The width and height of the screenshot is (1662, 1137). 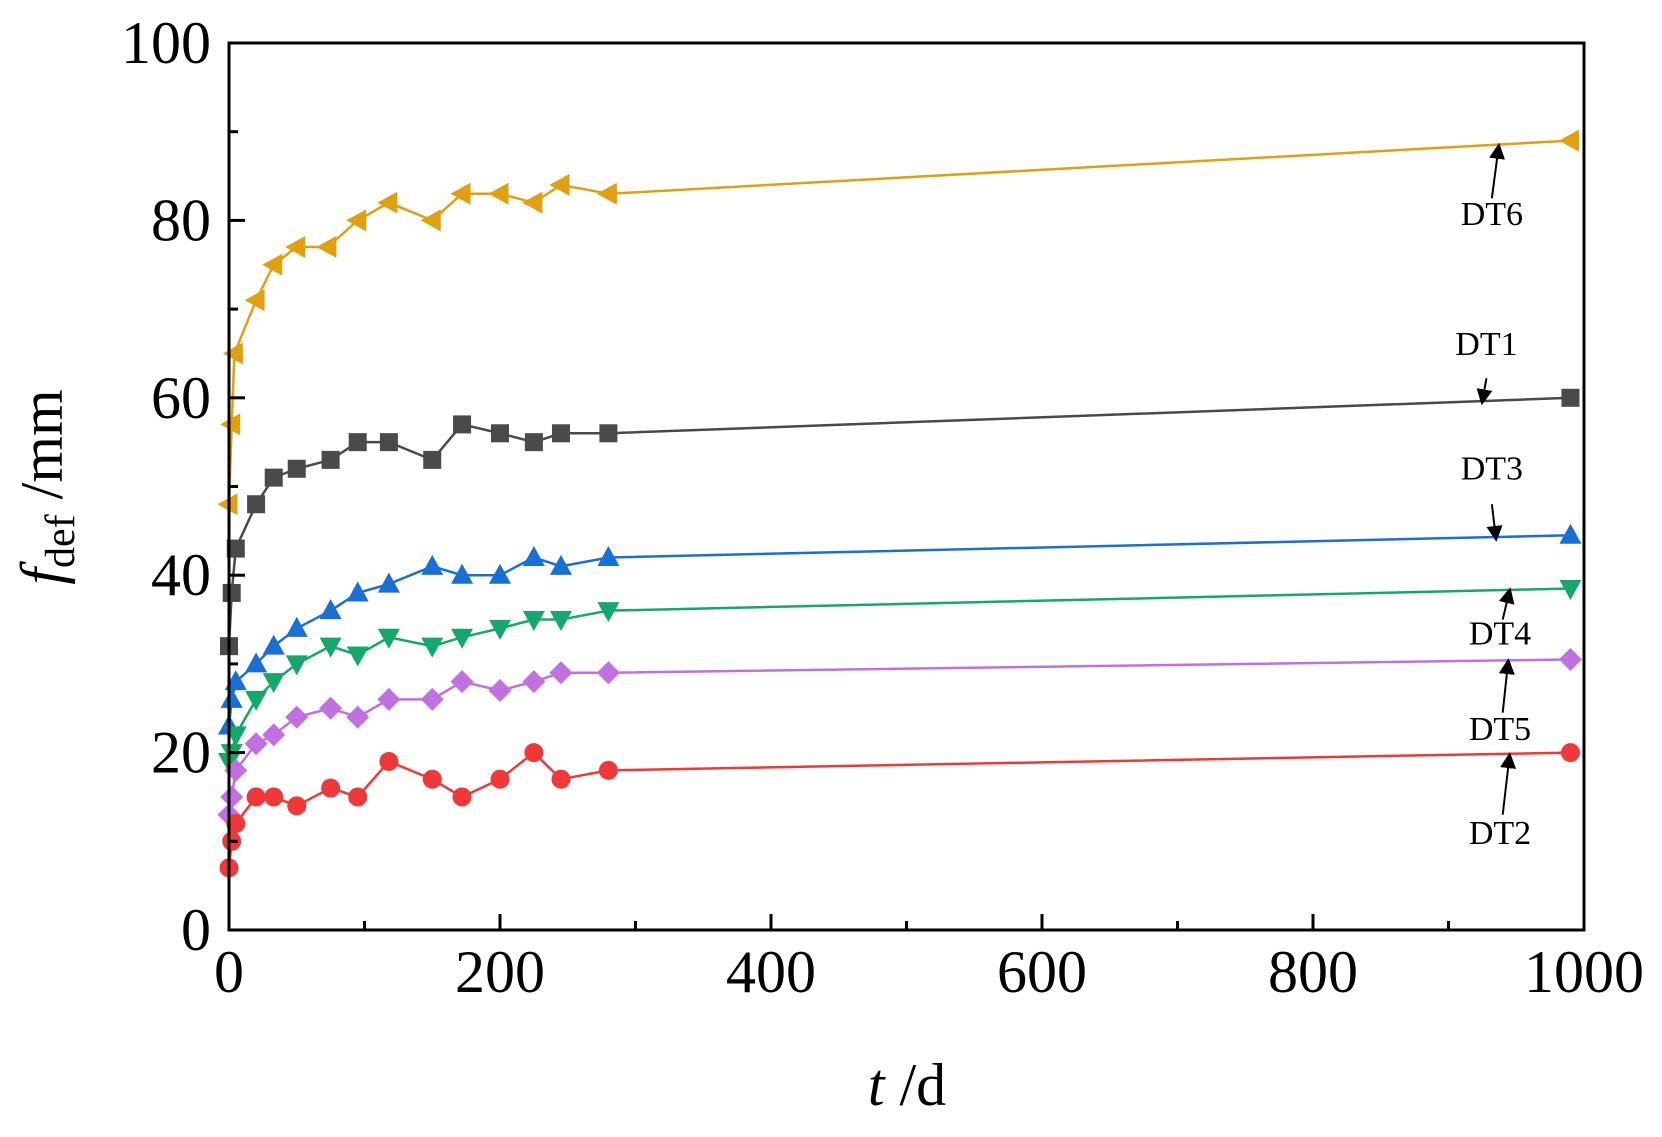 What do you see at coordinates (181, 575) in the screenshot?
I see `y-tick-label: 40` at bounding box center [181, 575].